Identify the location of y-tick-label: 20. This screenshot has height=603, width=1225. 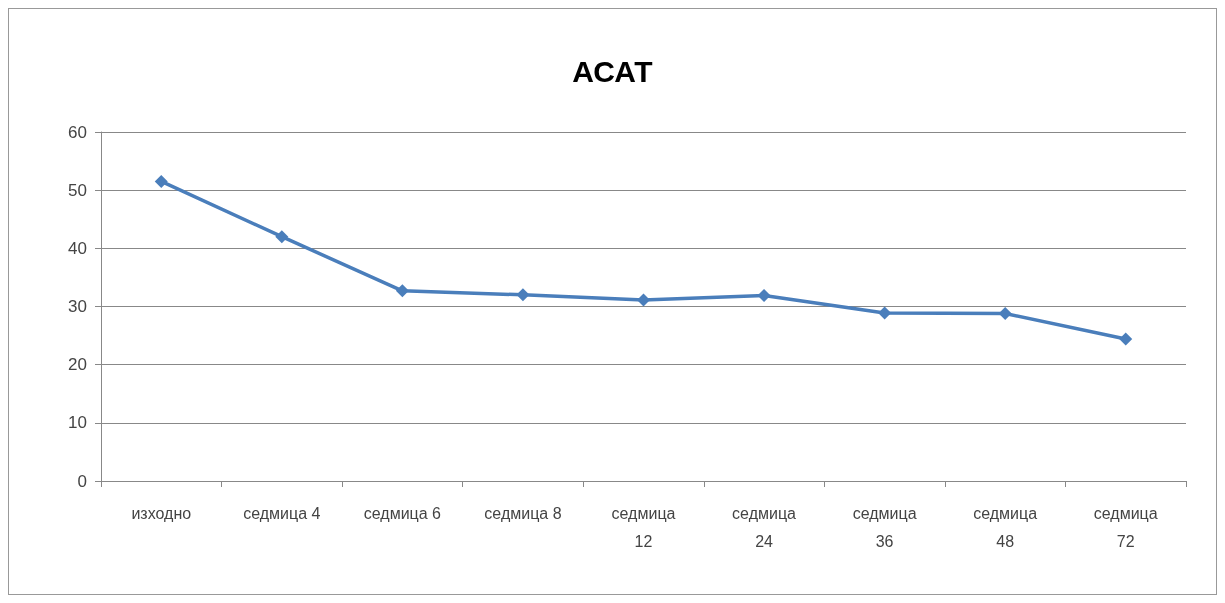
(77, 365).